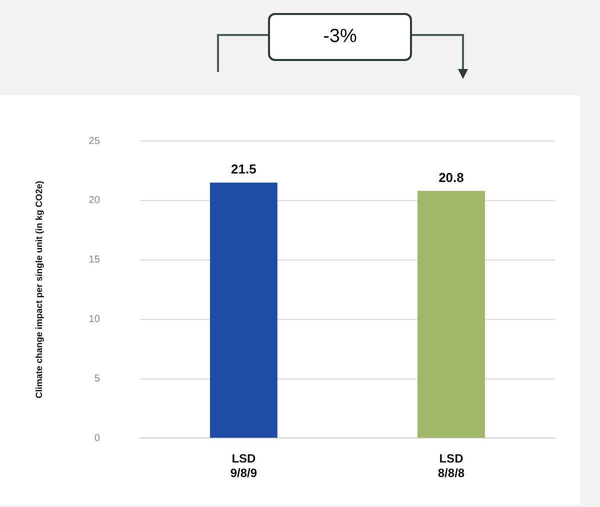 This screenshot has width=600, height=507. What do you see at coordinates (94, 141) in the screenshot?
I see `y-tick-label: 25` at bounding box center [94, 141].